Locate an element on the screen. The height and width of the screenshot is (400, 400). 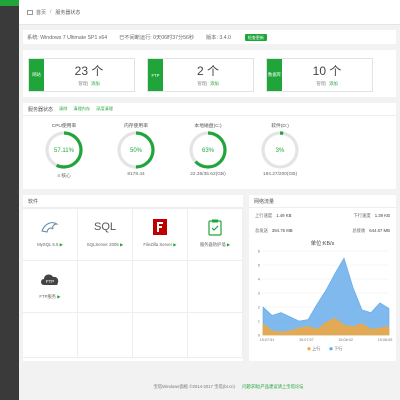
version-info: 版本: 3.4.0 检查更新 is located at coordinates (242, 37).